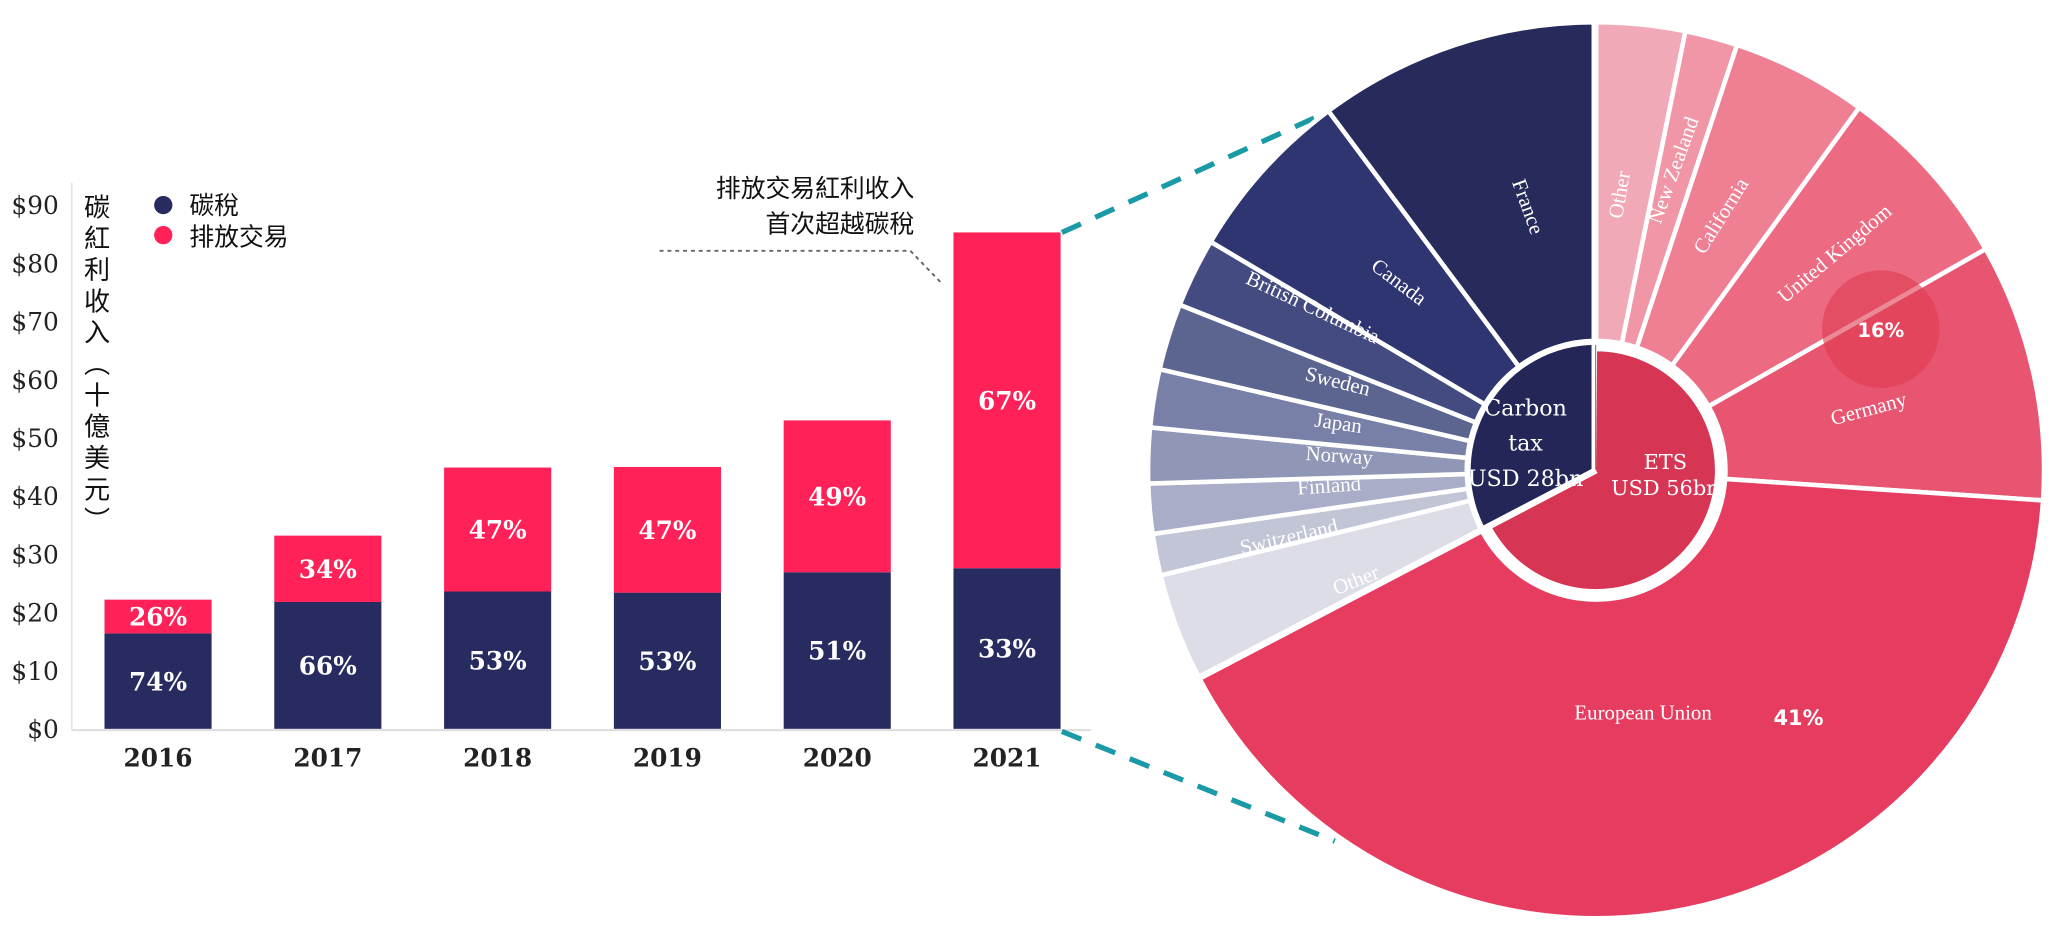  Describe the element at coordinates (1602, 470) in the screenshot. I see `inner-slice-ets` at that location.